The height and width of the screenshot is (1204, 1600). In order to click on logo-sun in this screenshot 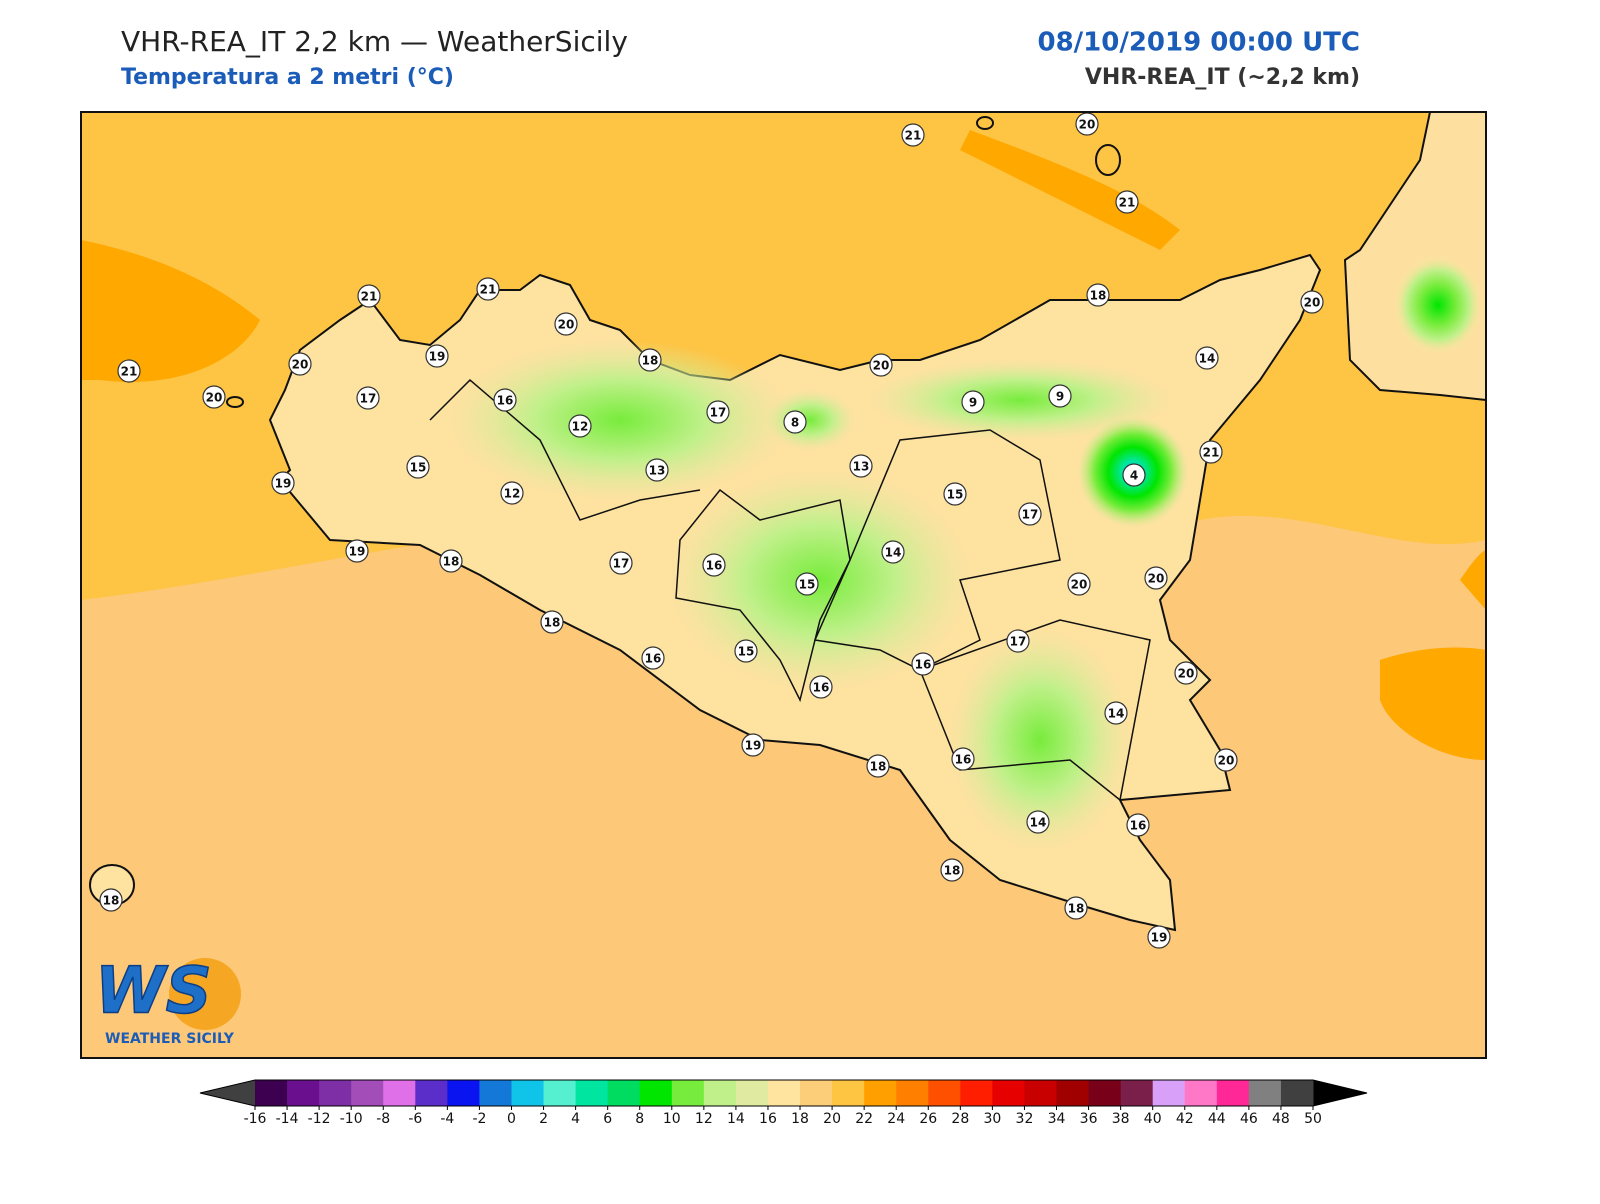, I will do `click(205, 994)`.